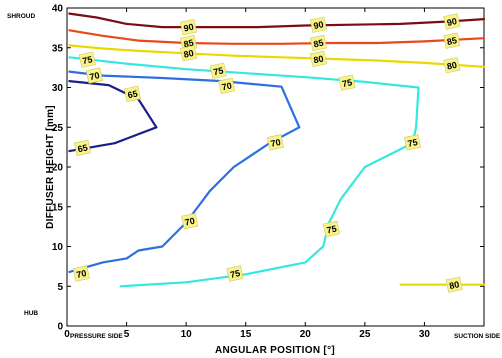  I want to click on y-tick-label: 35, so click(58, 48).